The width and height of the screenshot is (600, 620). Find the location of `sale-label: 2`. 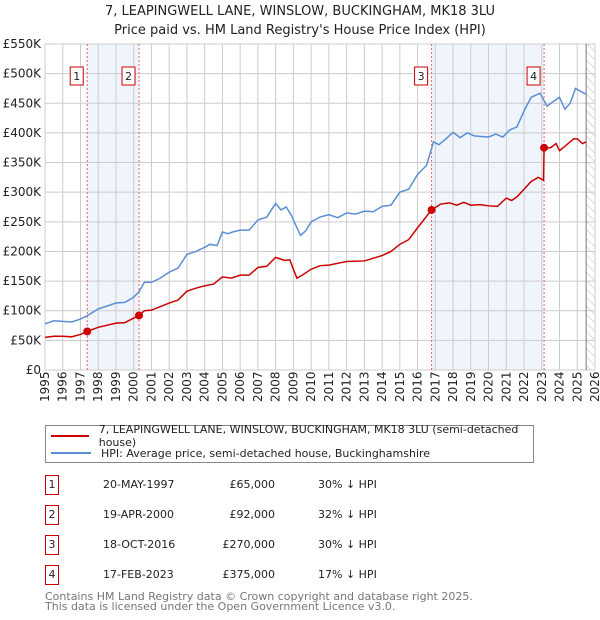

sale-label: 2 is located at coordinates (128, 76).